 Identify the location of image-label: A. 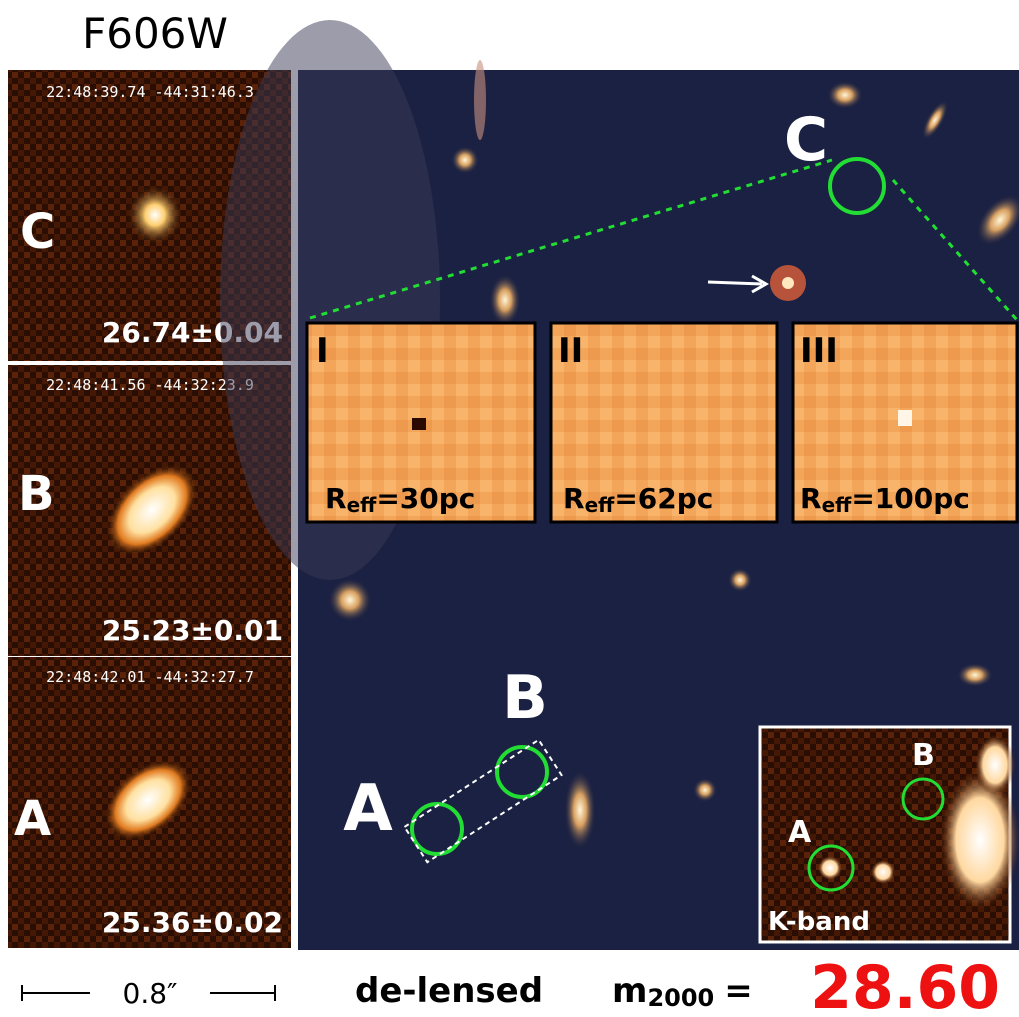
(368, 809).